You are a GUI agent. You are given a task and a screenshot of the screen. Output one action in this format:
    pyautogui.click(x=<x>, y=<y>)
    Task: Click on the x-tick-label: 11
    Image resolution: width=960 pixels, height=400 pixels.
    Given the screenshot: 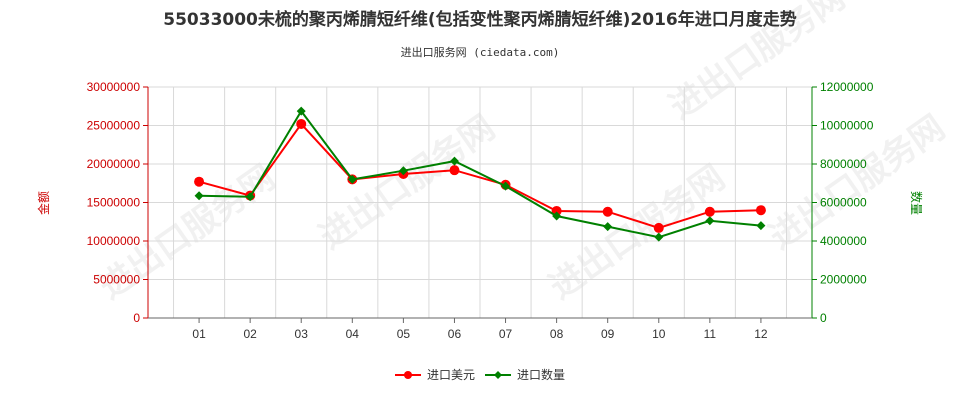 What is the action you would take?
    pyautogui.click(x=710, y=334)
    